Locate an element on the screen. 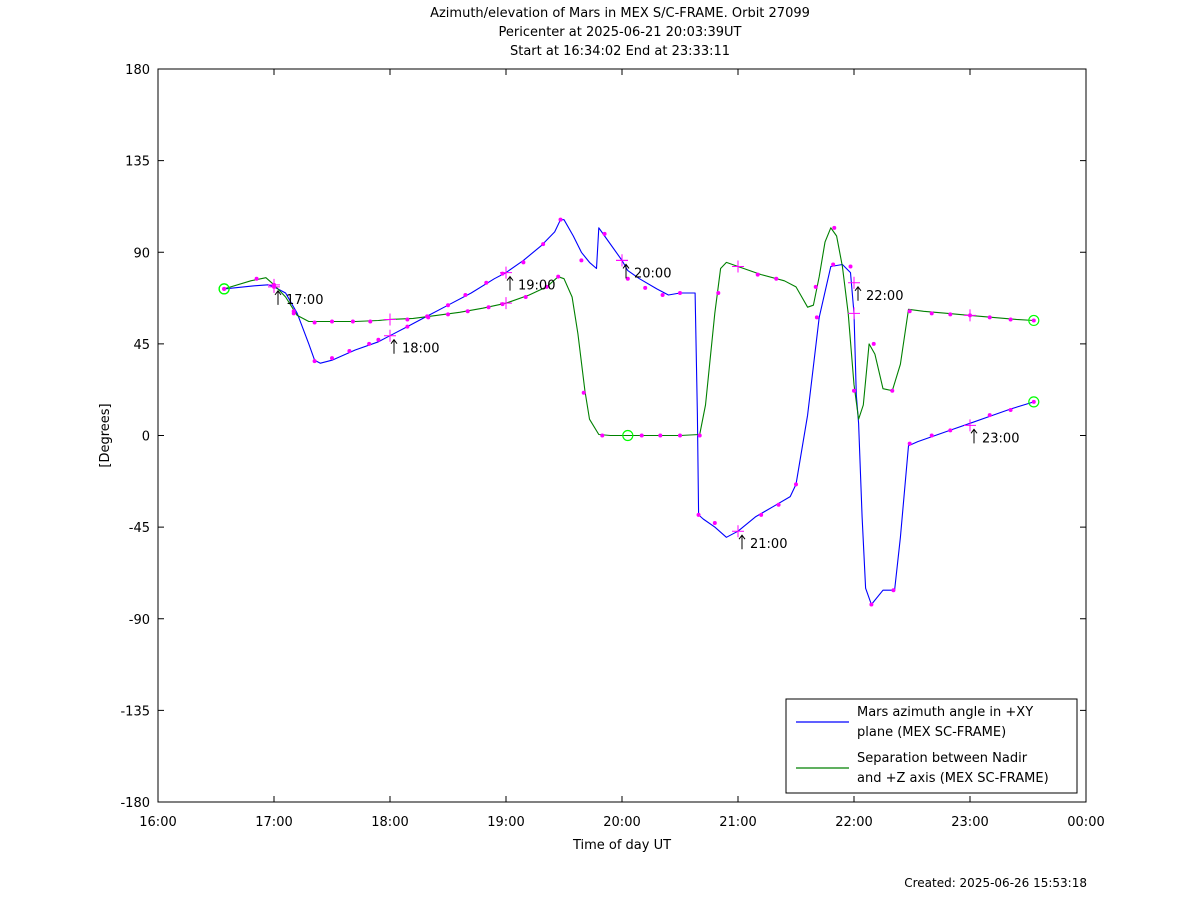 The image size is (1200, 901). y-tick-label: 45 is located at coordinates (141, 345).